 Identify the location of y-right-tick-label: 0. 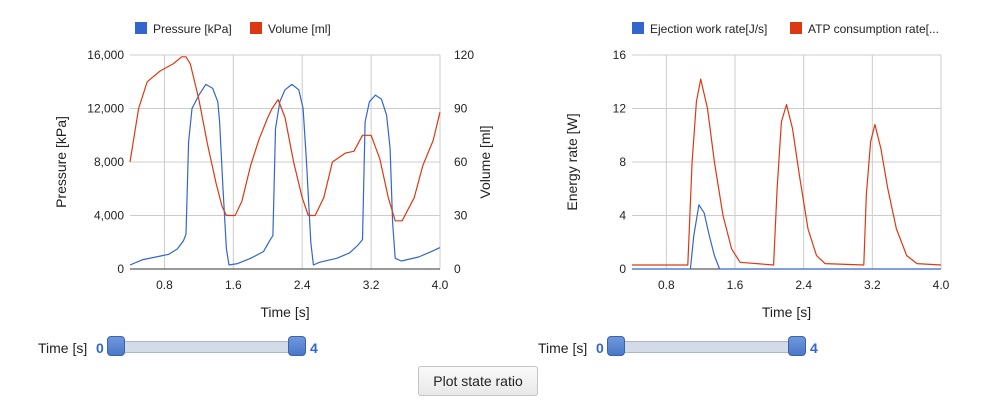
(457, 269).